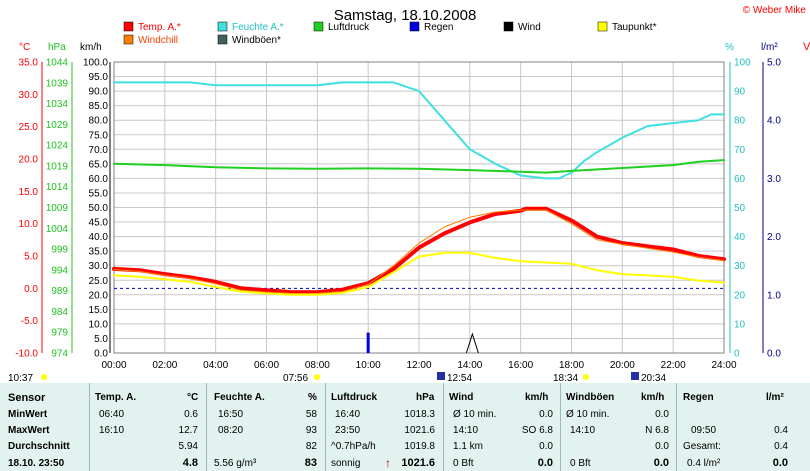 Image resolution: width=810 pixels, height=471 pixels. Describe the element at coordinates (740, 150) in the screenshot. I see `humidity-tick-label: 70` at that location.